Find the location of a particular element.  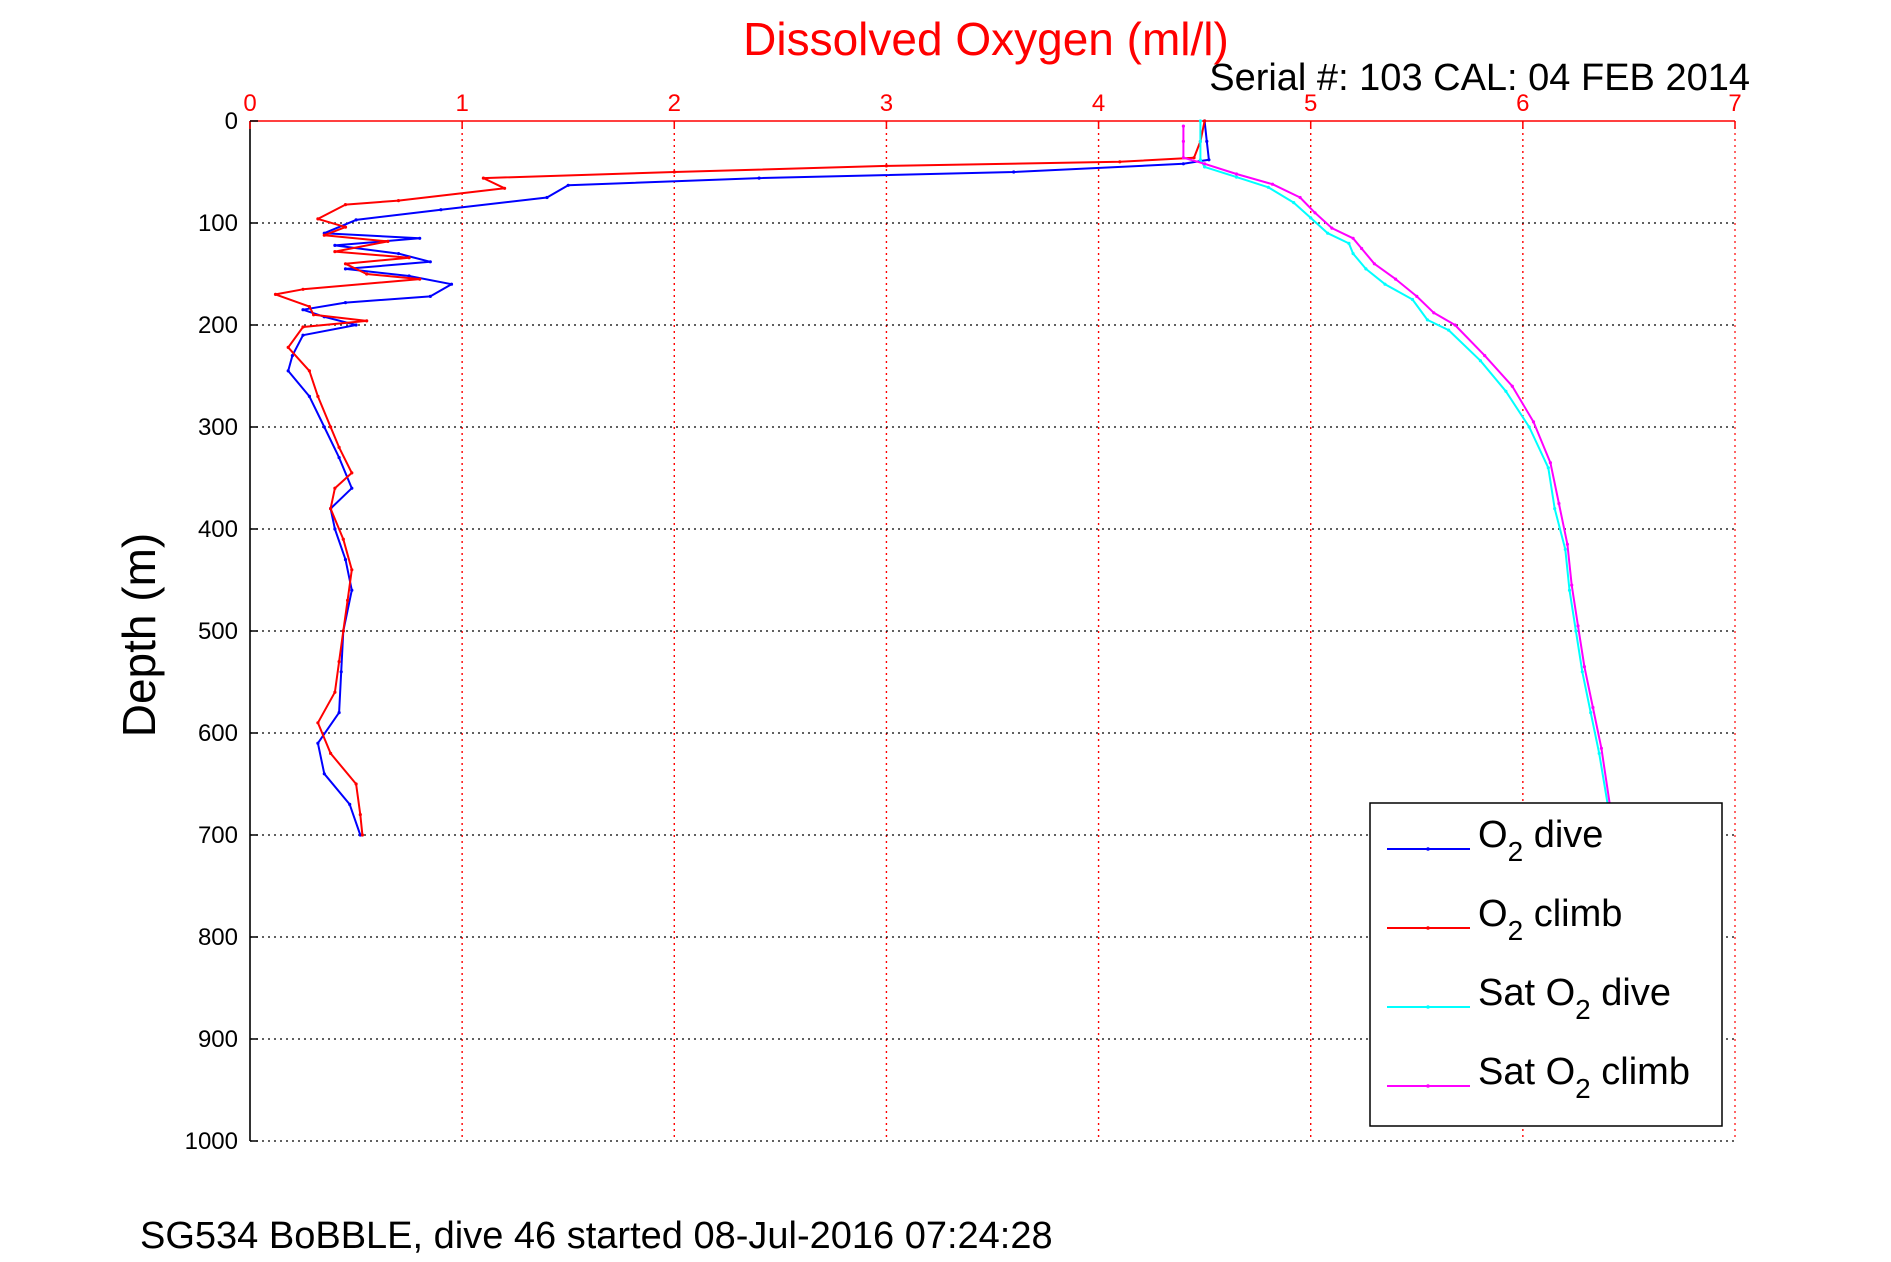

y-tick-label: 100 is located at coordinates (218, 223).